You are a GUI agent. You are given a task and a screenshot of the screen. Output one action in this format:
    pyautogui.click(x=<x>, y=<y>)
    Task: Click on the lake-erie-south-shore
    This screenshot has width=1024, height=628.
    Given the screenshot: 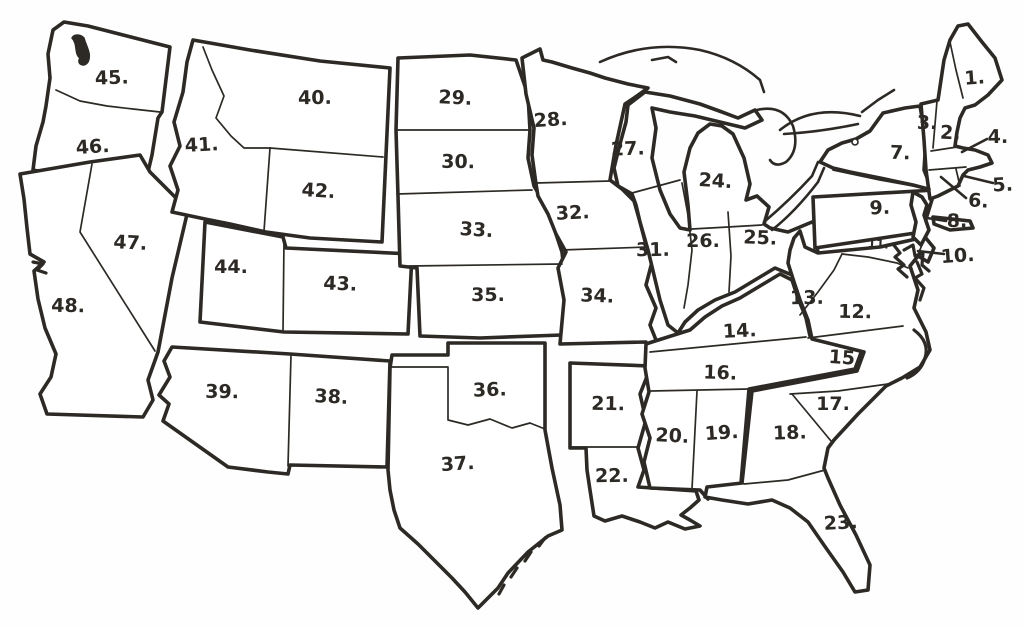 What is the action you would take?
    pyautogui.click(x=798, y=199)
    